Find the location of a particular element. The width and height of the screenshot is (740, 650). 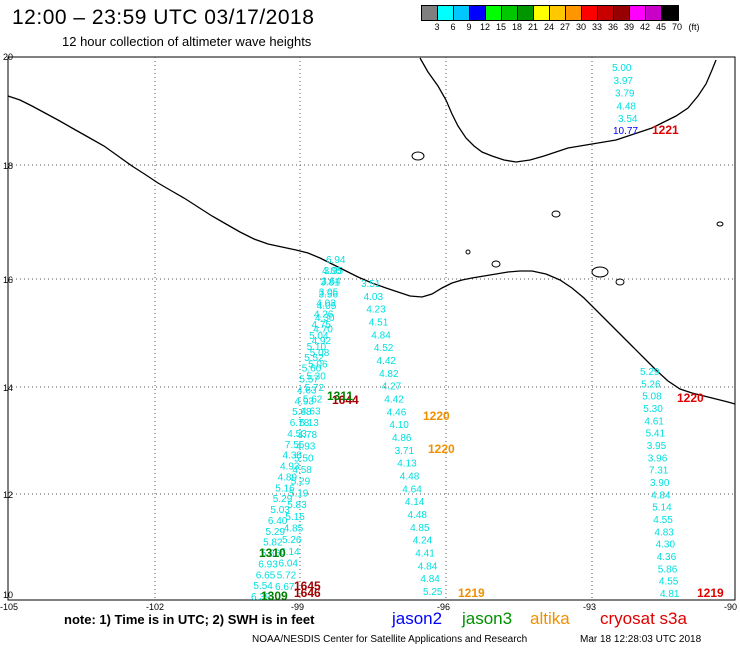

wave-height-value: 4.48 is located at coordinates (418, 515).